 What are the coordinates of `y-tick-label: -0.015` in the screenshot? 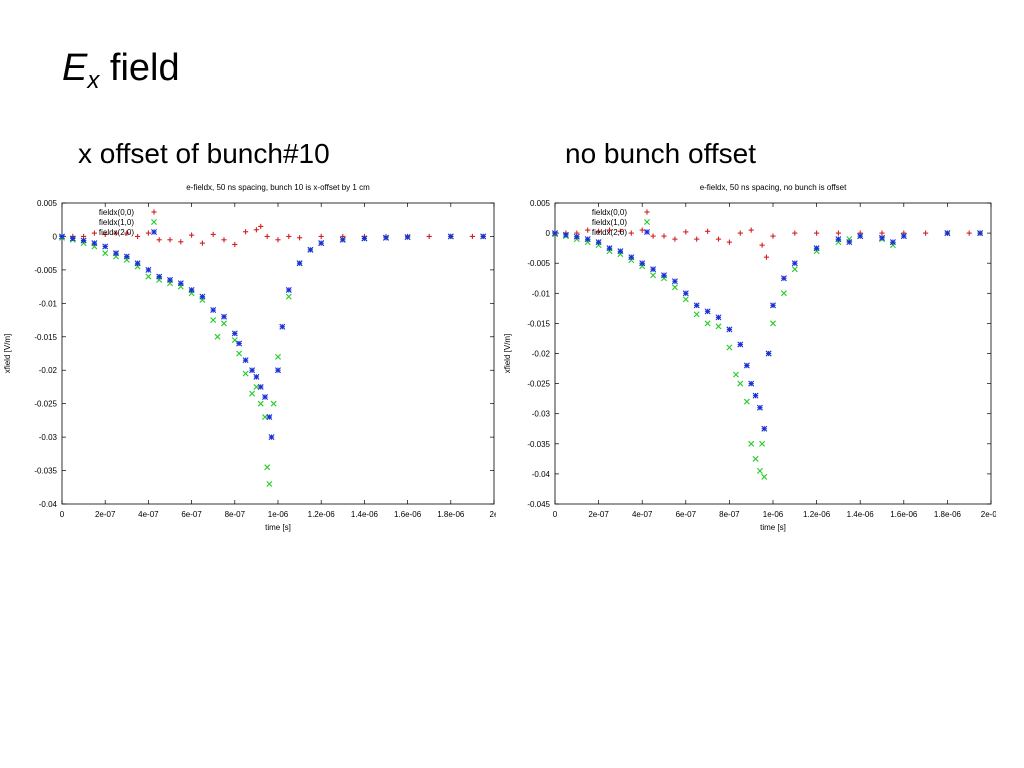 It's located at (538, 323).